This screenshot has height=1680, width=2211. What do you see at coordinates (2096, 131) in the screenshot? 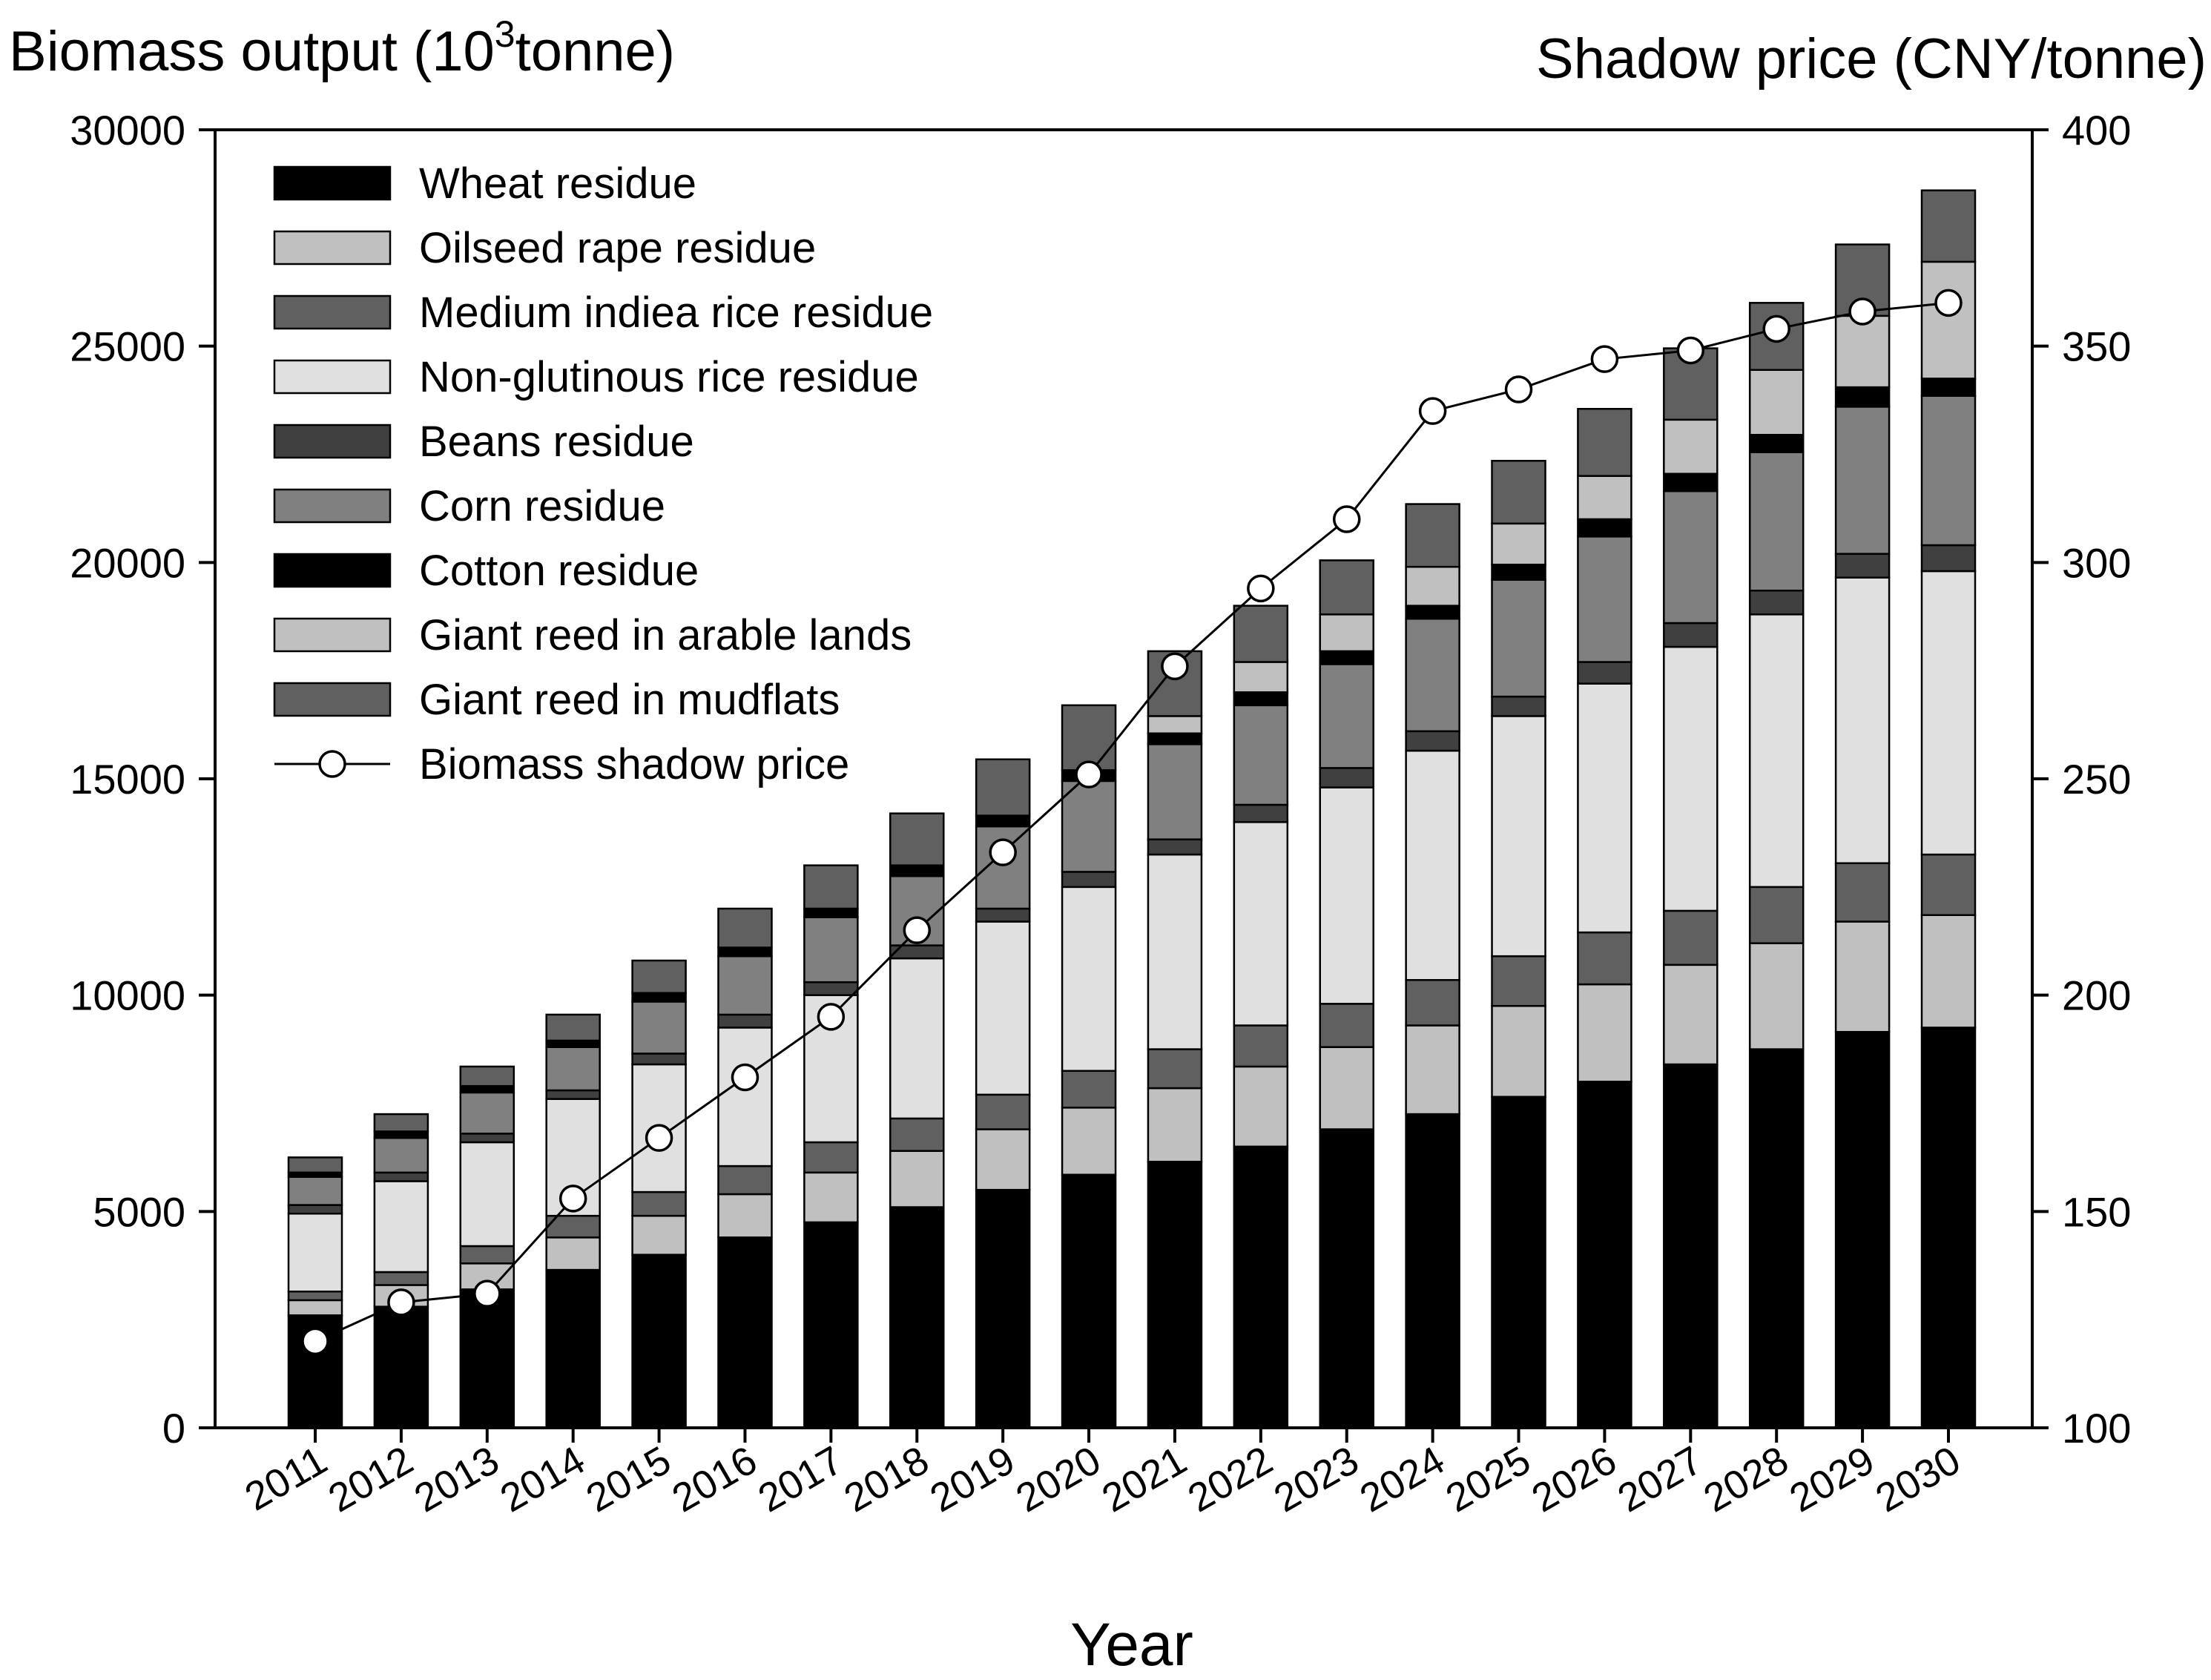
I see `y-right-tick-label: 400` at bounding box center [2096, 131].